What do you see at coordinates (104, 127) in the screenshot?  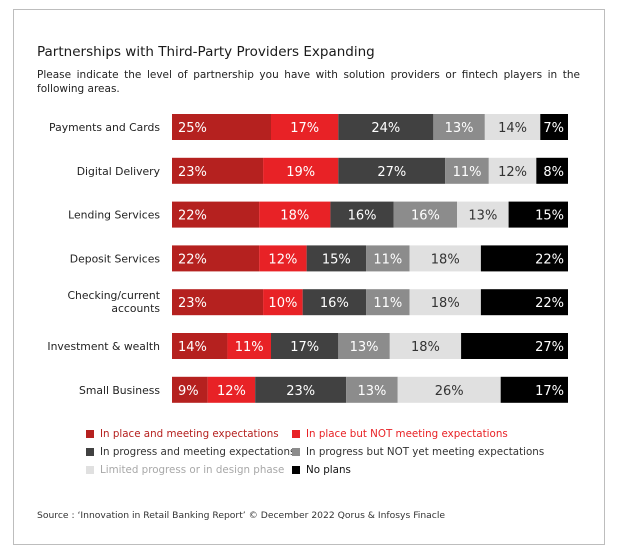 I see `category-label: Payments and Cards` at bounding box center [104, 127].